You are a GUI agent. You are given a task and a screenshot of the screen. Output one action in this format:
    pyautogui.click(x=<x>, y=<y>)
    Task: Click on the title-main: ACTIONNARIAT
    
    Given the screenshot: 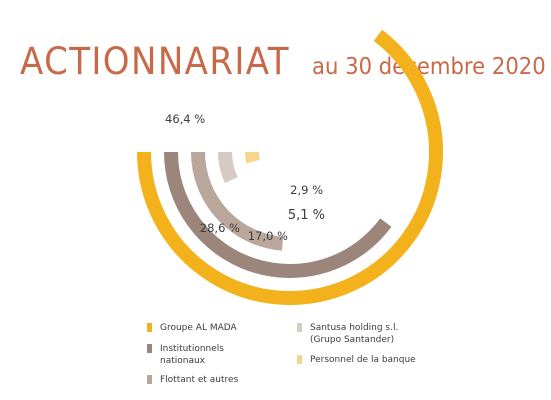 What is the action you would take?
    pyautogui.click(x=155, y=61)
    